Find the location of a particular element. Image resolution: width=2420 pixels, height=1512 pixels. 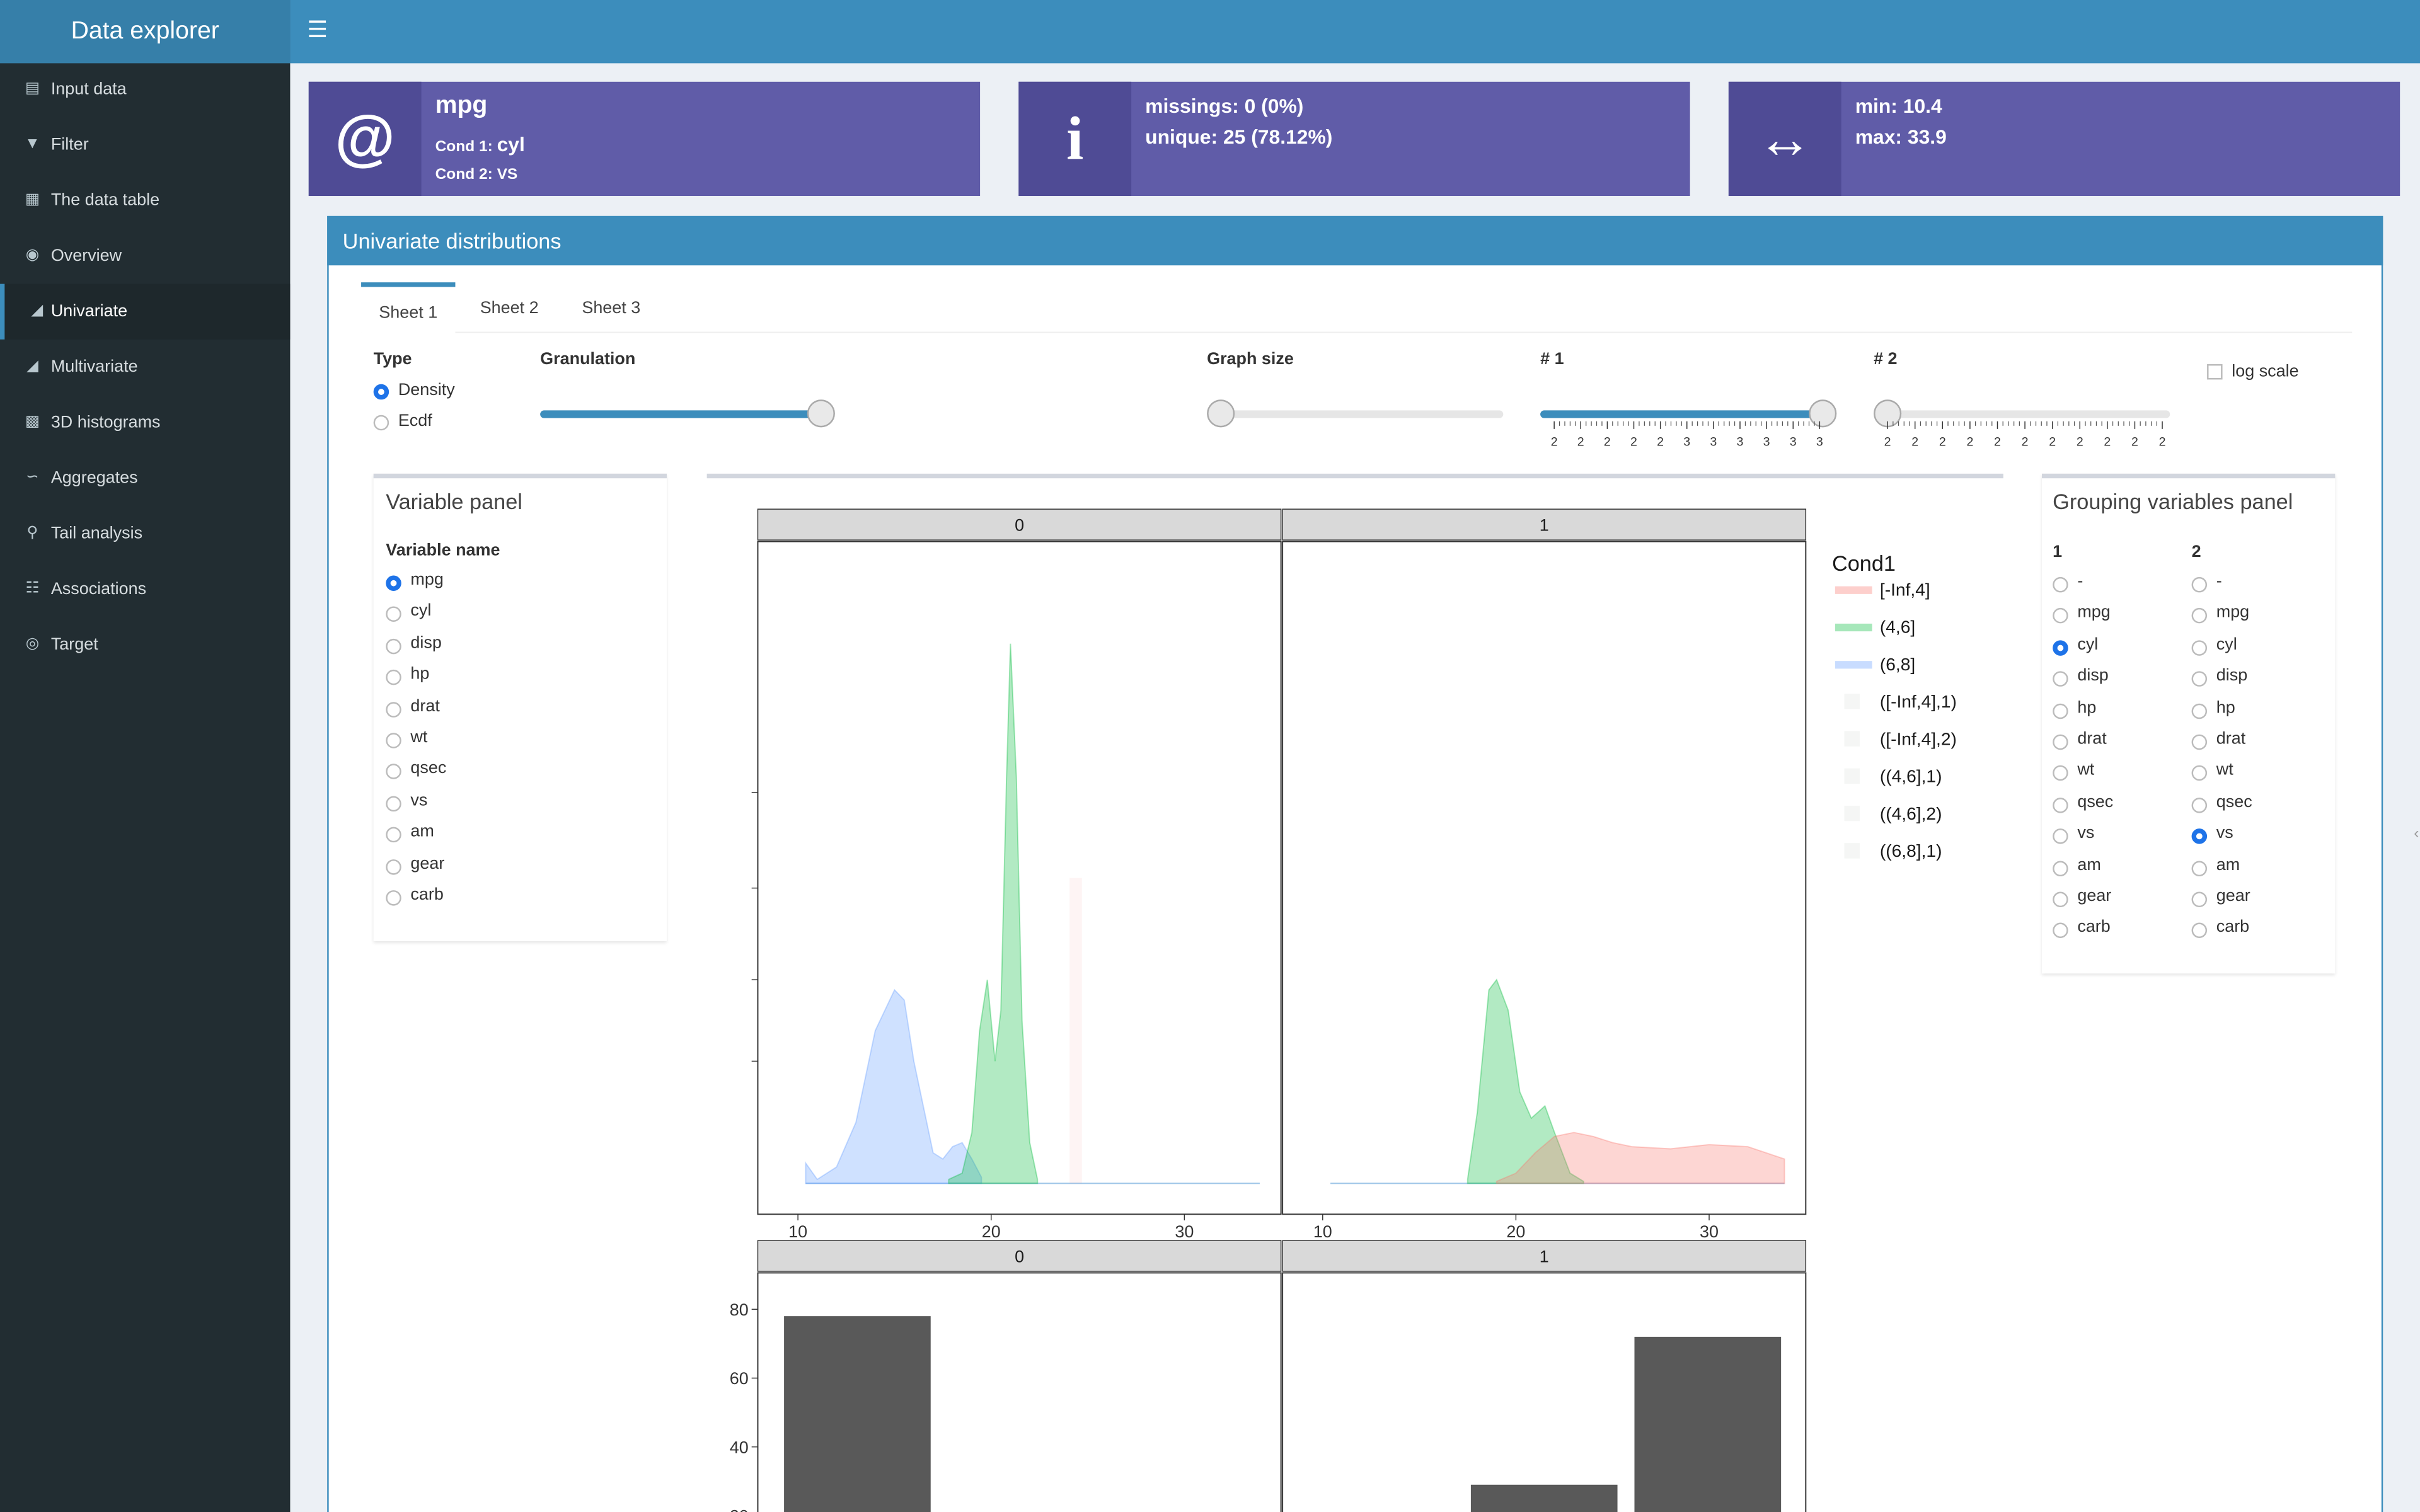

group1-label-vs: vs is located at coordinates (2086, 833).